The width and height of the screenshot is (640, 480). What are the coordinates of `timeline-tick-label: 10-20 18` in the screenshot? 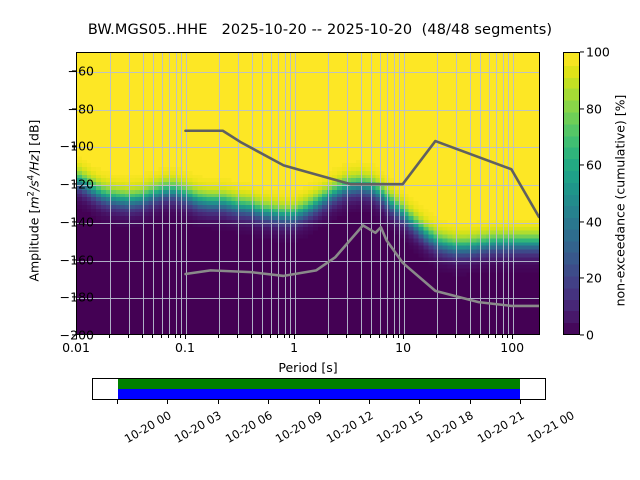 It's located at (450, 427).